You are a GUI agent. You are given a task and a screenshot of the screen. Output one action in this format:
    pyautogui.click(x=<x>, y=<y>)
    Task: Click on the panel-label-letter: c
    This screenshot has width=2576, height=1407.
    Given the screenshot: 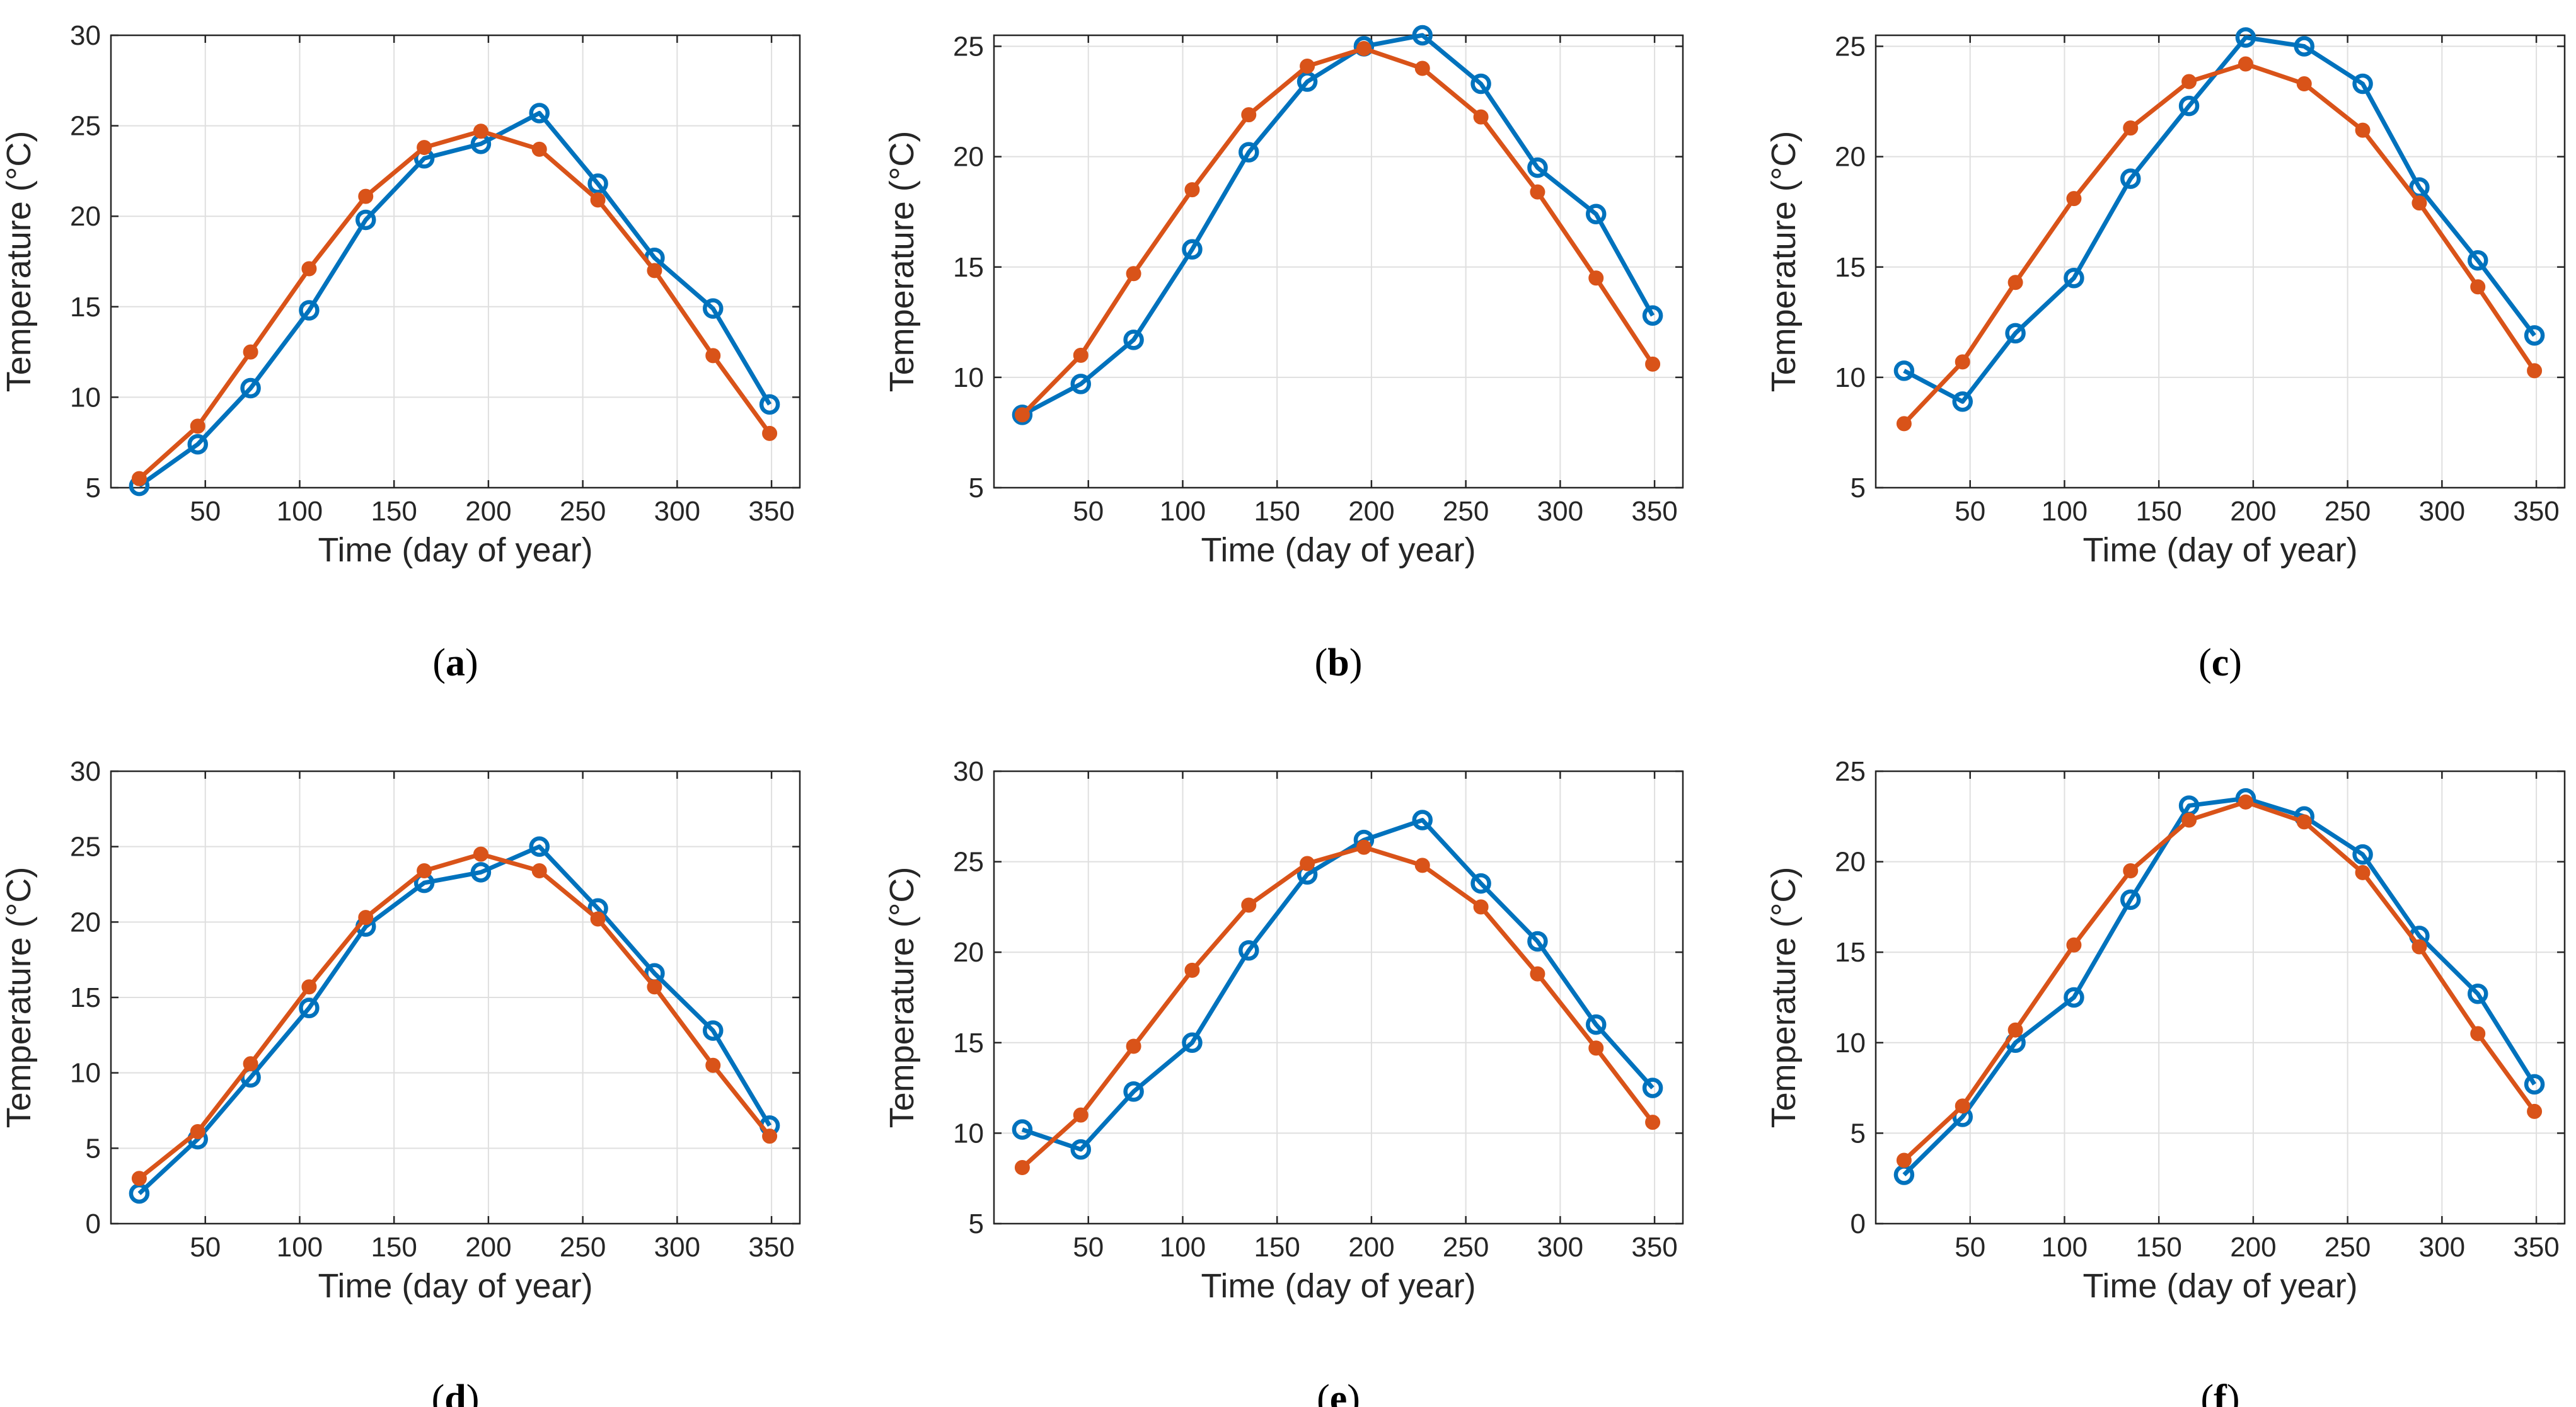 What is the action you would take?
    pyautogui.click(x=2220, y=662)
    